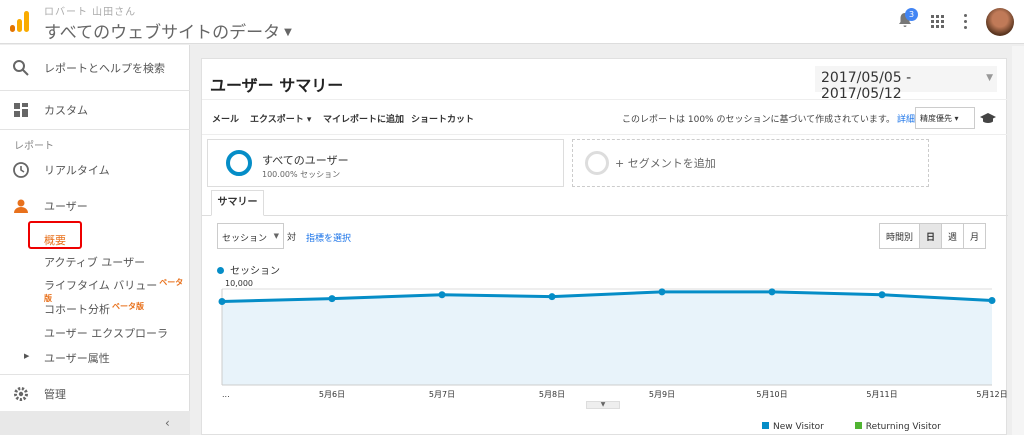  Describe the element at coordinates (292, 238) in the screenshot. I see `vs-label: 対` at that location.